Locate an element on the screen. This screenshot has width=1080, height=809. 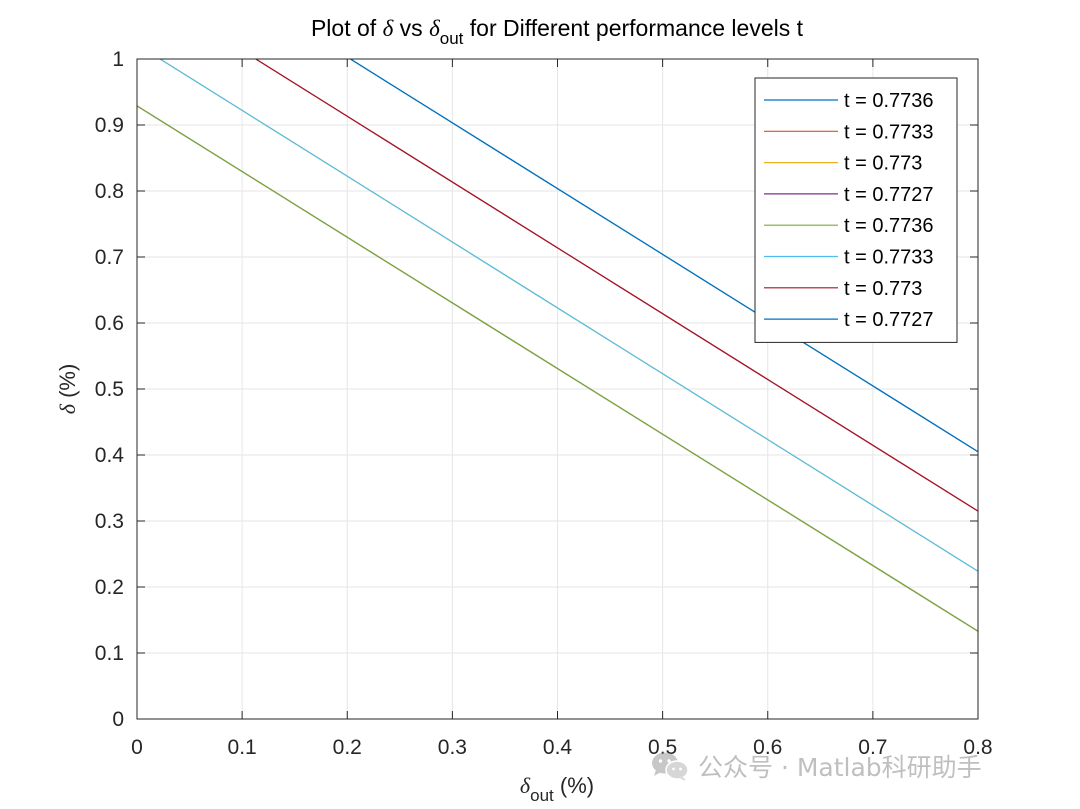
watermark: 公众号 · Matlab科研助手 is located at coordinates (816, 766).